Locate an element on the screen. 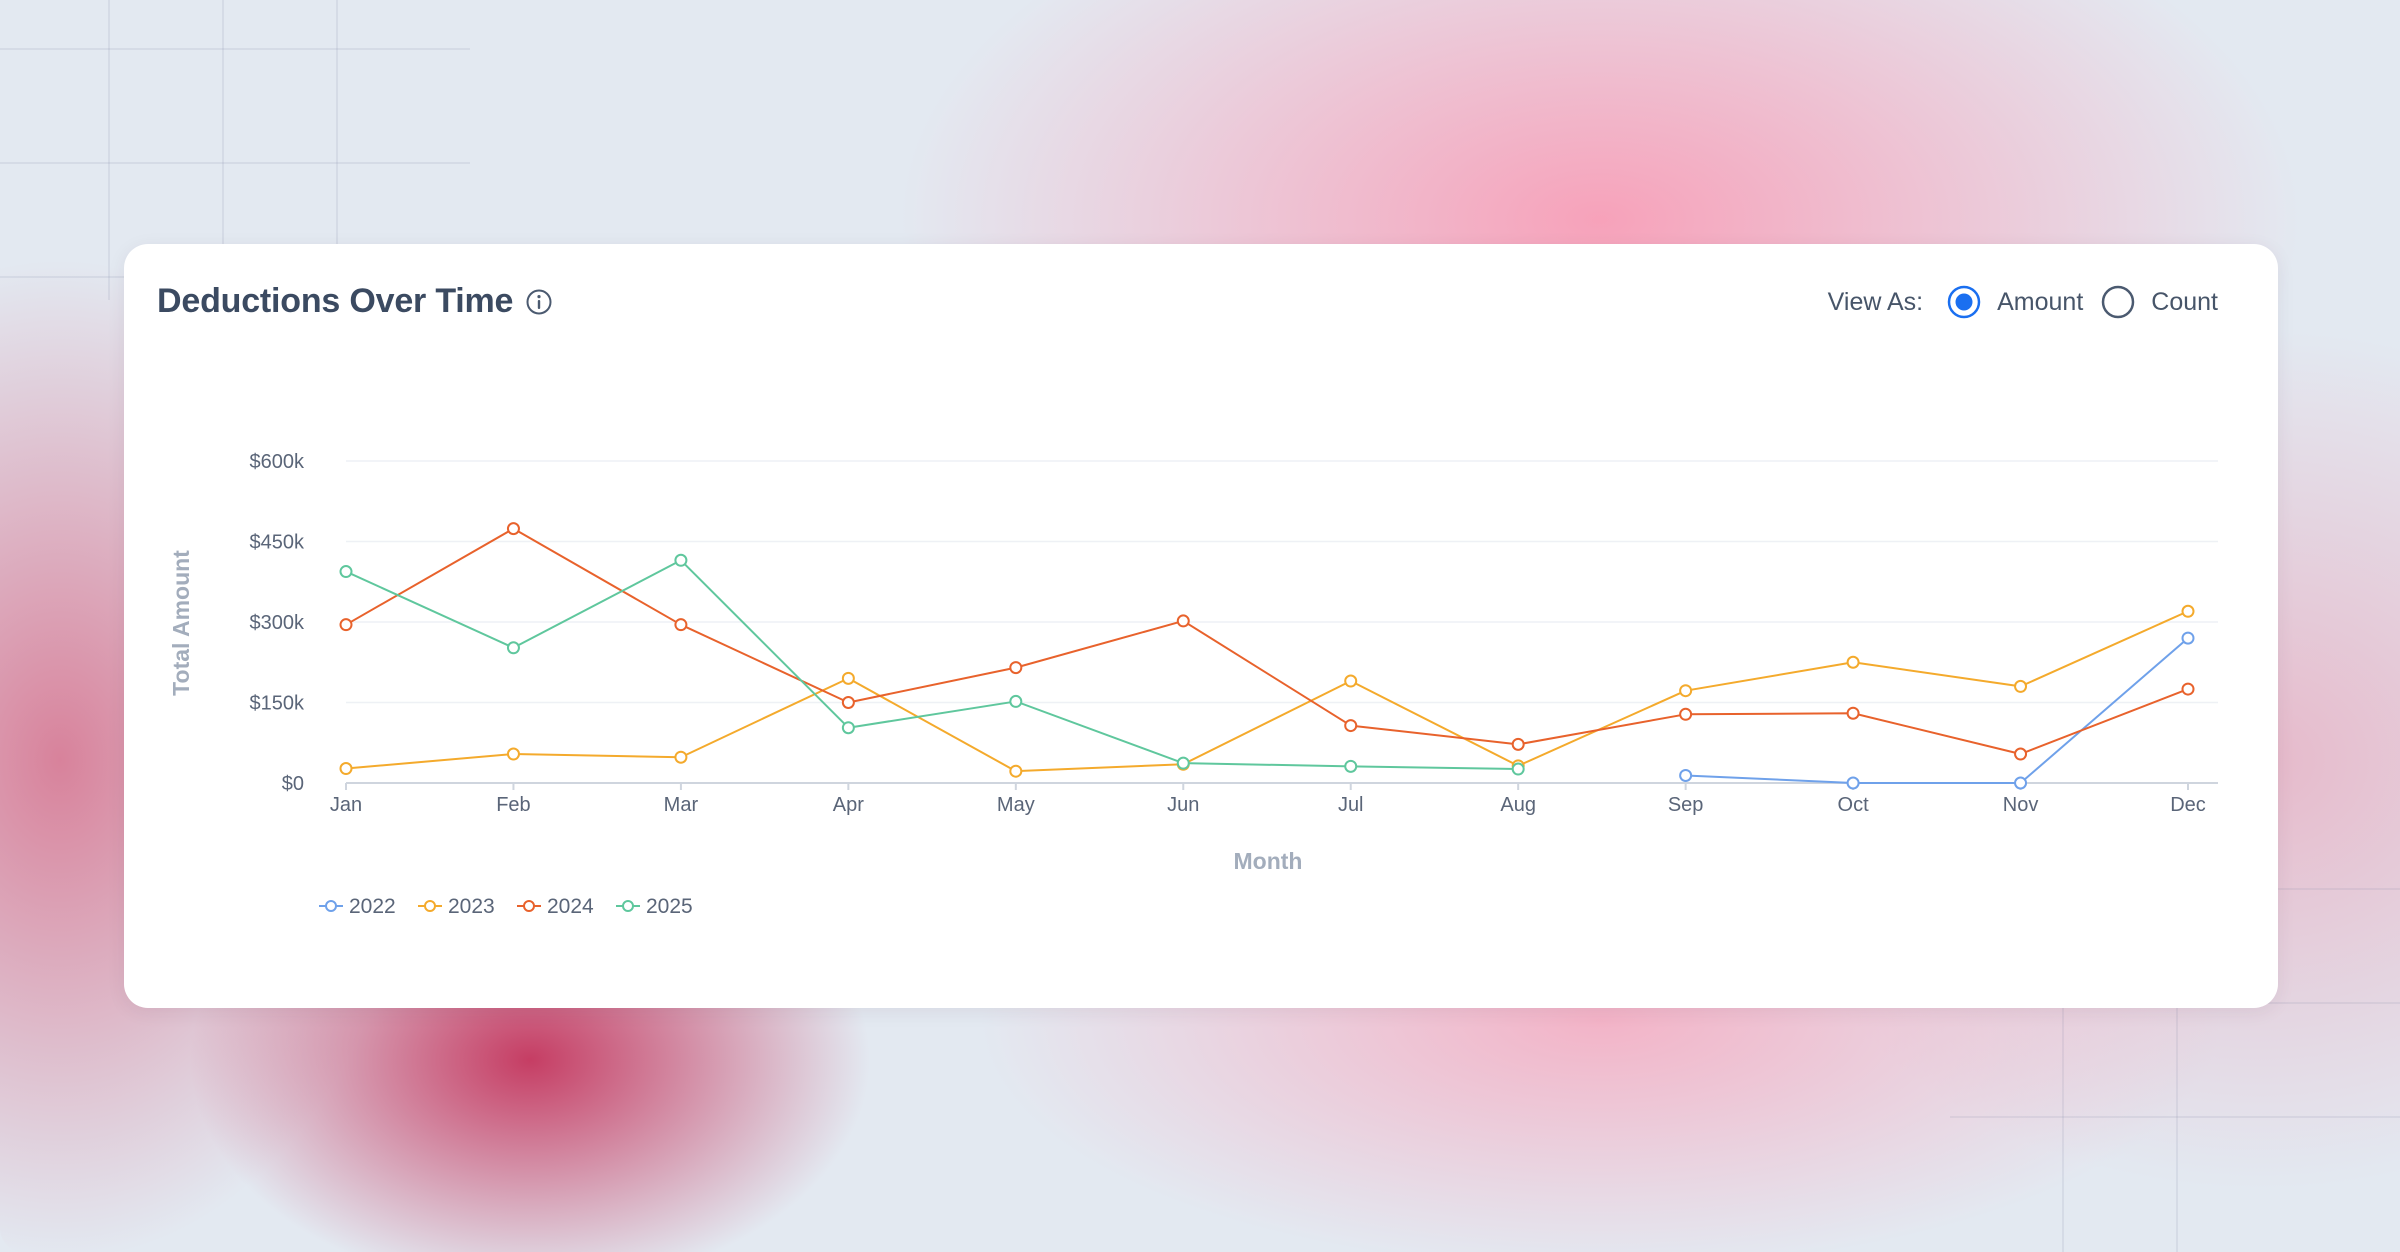 The width and height of the screenshot is (2400, 1252). y-axis-label: Total Amount is located at coordinates (181, 623).